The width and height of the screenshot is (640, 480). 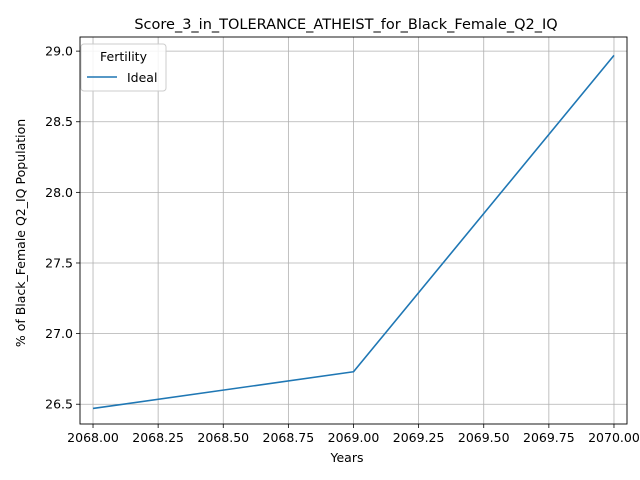 I want to click on x-tick-label: 2070.00, so click(x=614, y=437).